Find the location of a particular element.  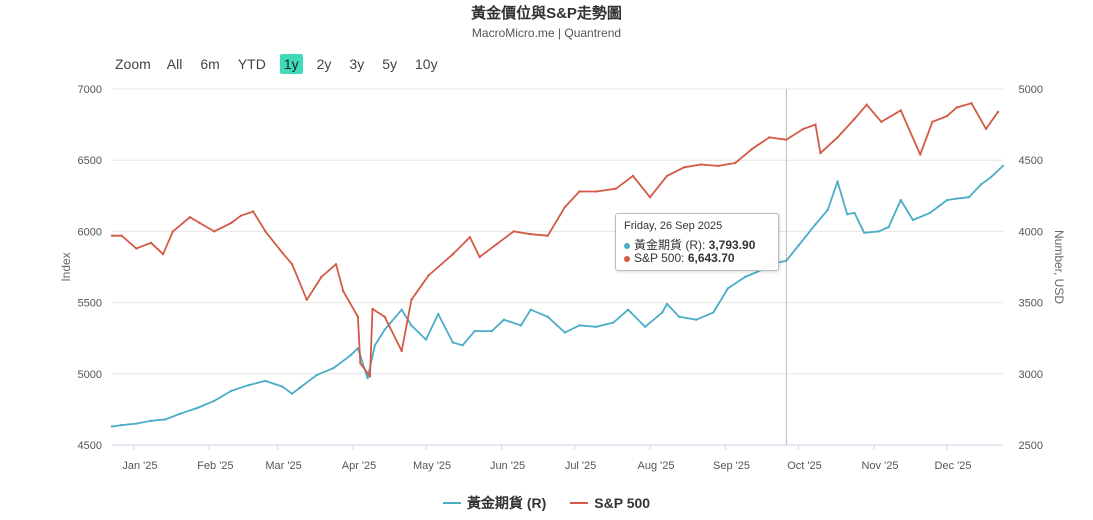

legend-gold-label: 黃金期貨 (R) is located at coordinates (506, 503).